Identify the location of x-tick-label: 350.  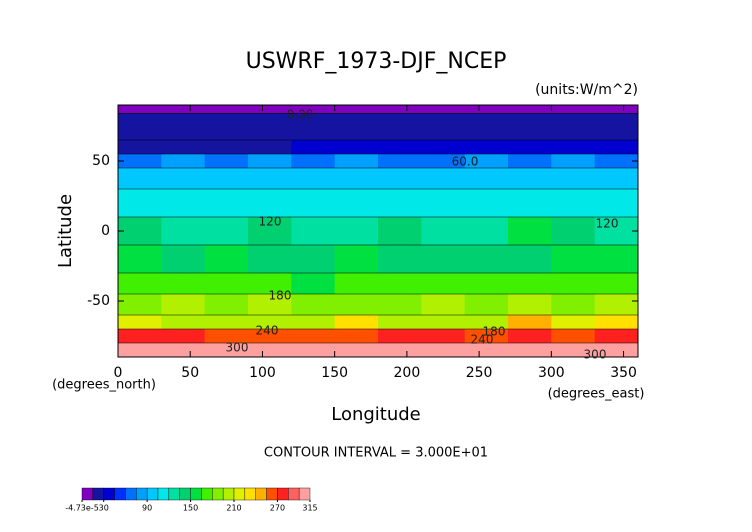
(623, 373).